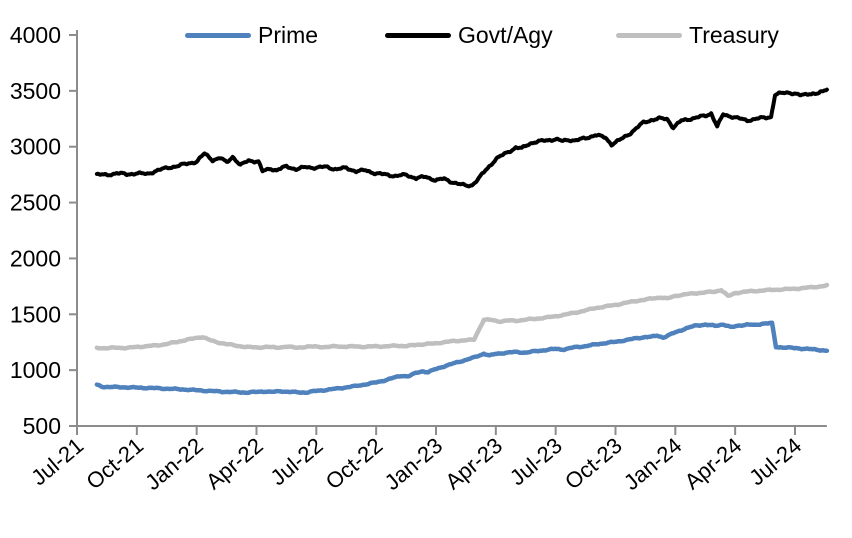 Image resolution: width=852 pixels, height=538 pixels. I want to click on x-axis-tick-label: Apr-24, so click(713, 464).